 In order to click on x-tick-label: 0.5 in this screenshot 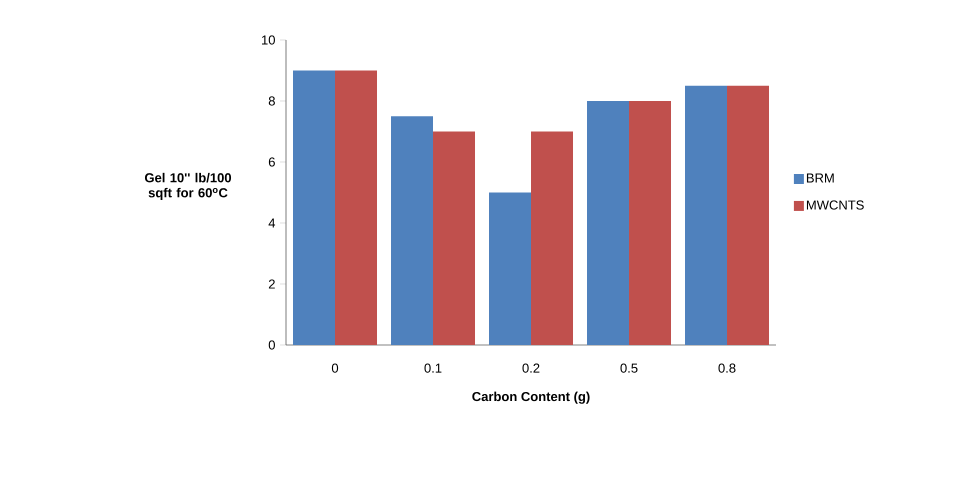, I will do `click(629, 368)`.